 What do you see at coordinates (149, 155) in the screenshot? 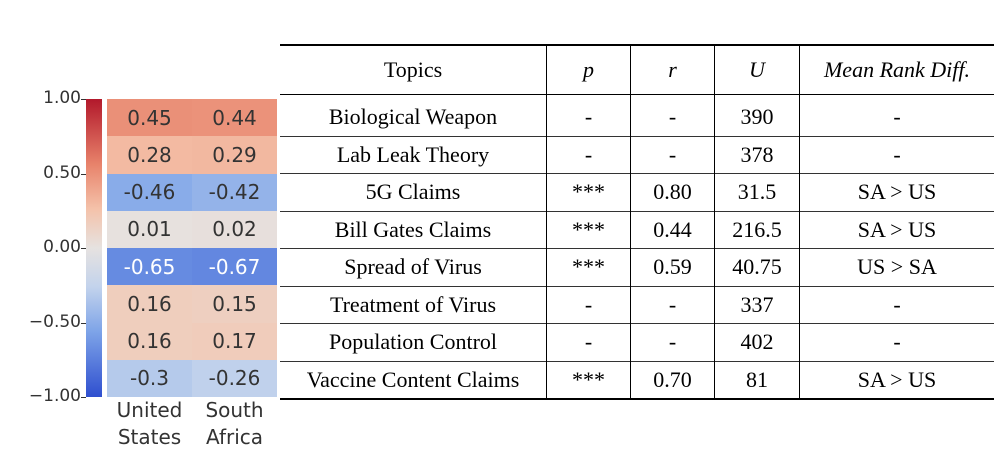
I see `heatmap-cell: 0.28` at bounding box center [149, 155].